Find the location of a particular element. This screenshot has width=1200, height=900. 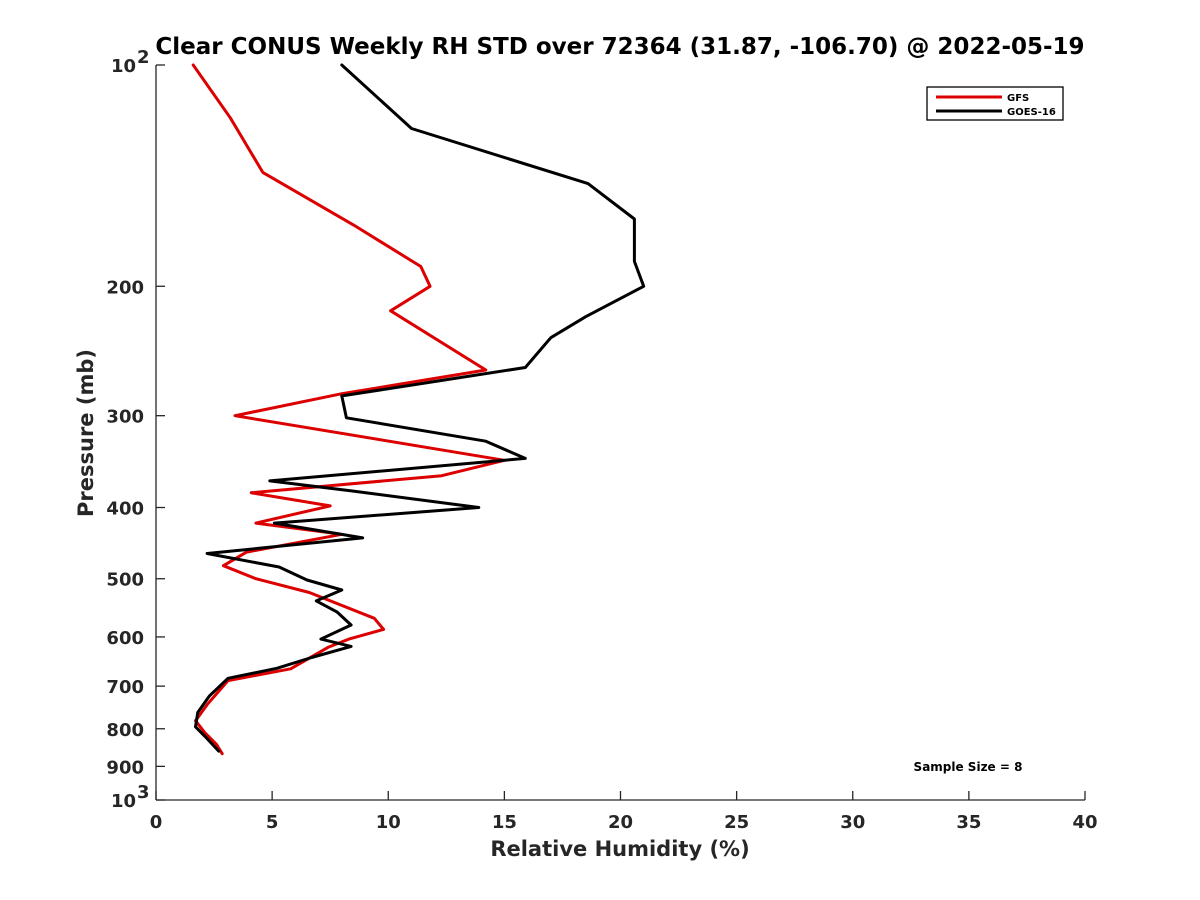

x-tick-label: 10 is located at coordinates (388, 822).